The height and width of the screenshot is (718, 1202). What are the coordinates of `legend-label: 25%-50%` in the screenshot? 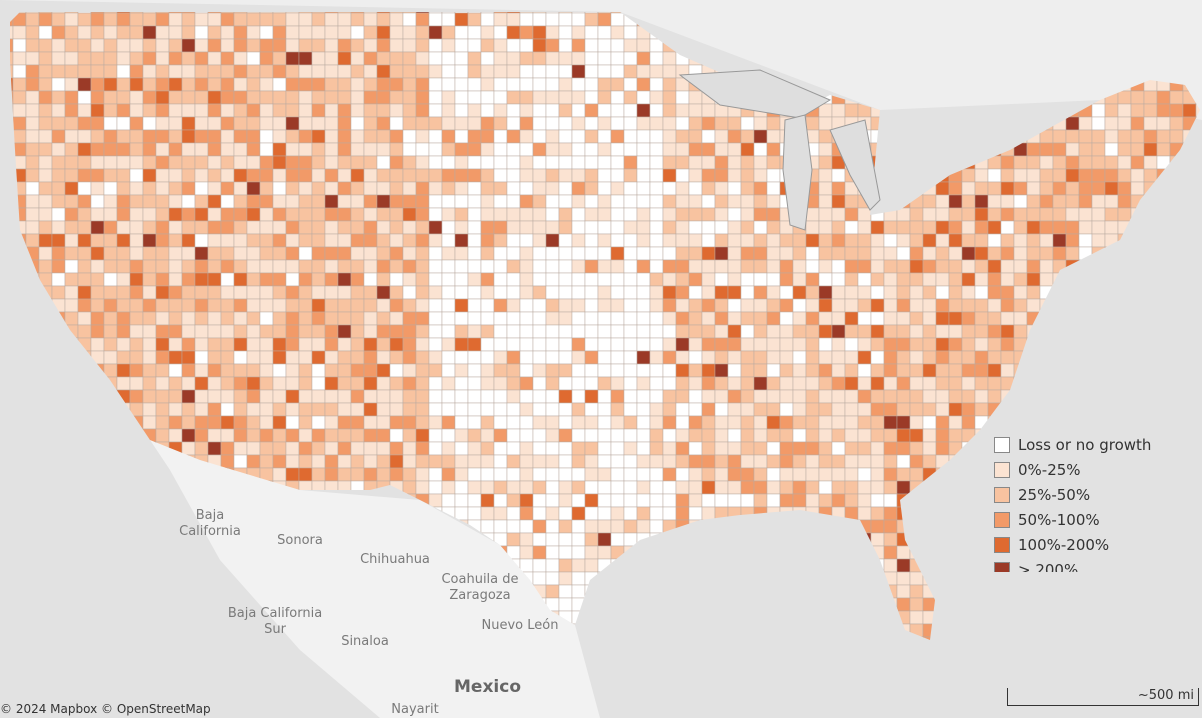 It's located at (1054, 494).